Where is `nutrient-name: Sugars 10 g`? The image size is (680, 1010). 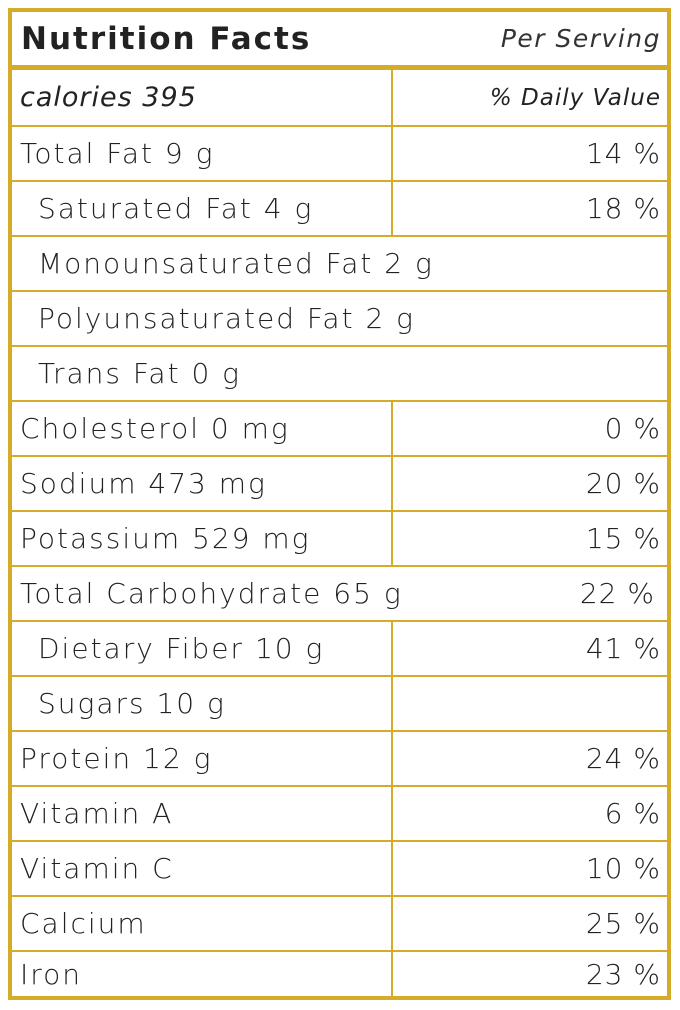
nutrient-name: Sugars 10 g is located at coordinates (132, 703).